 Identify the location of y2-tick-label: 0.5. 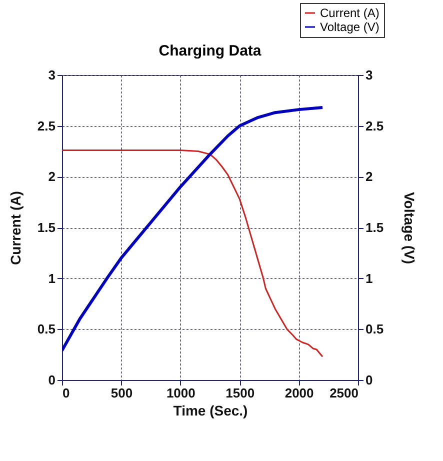
(375, 329).